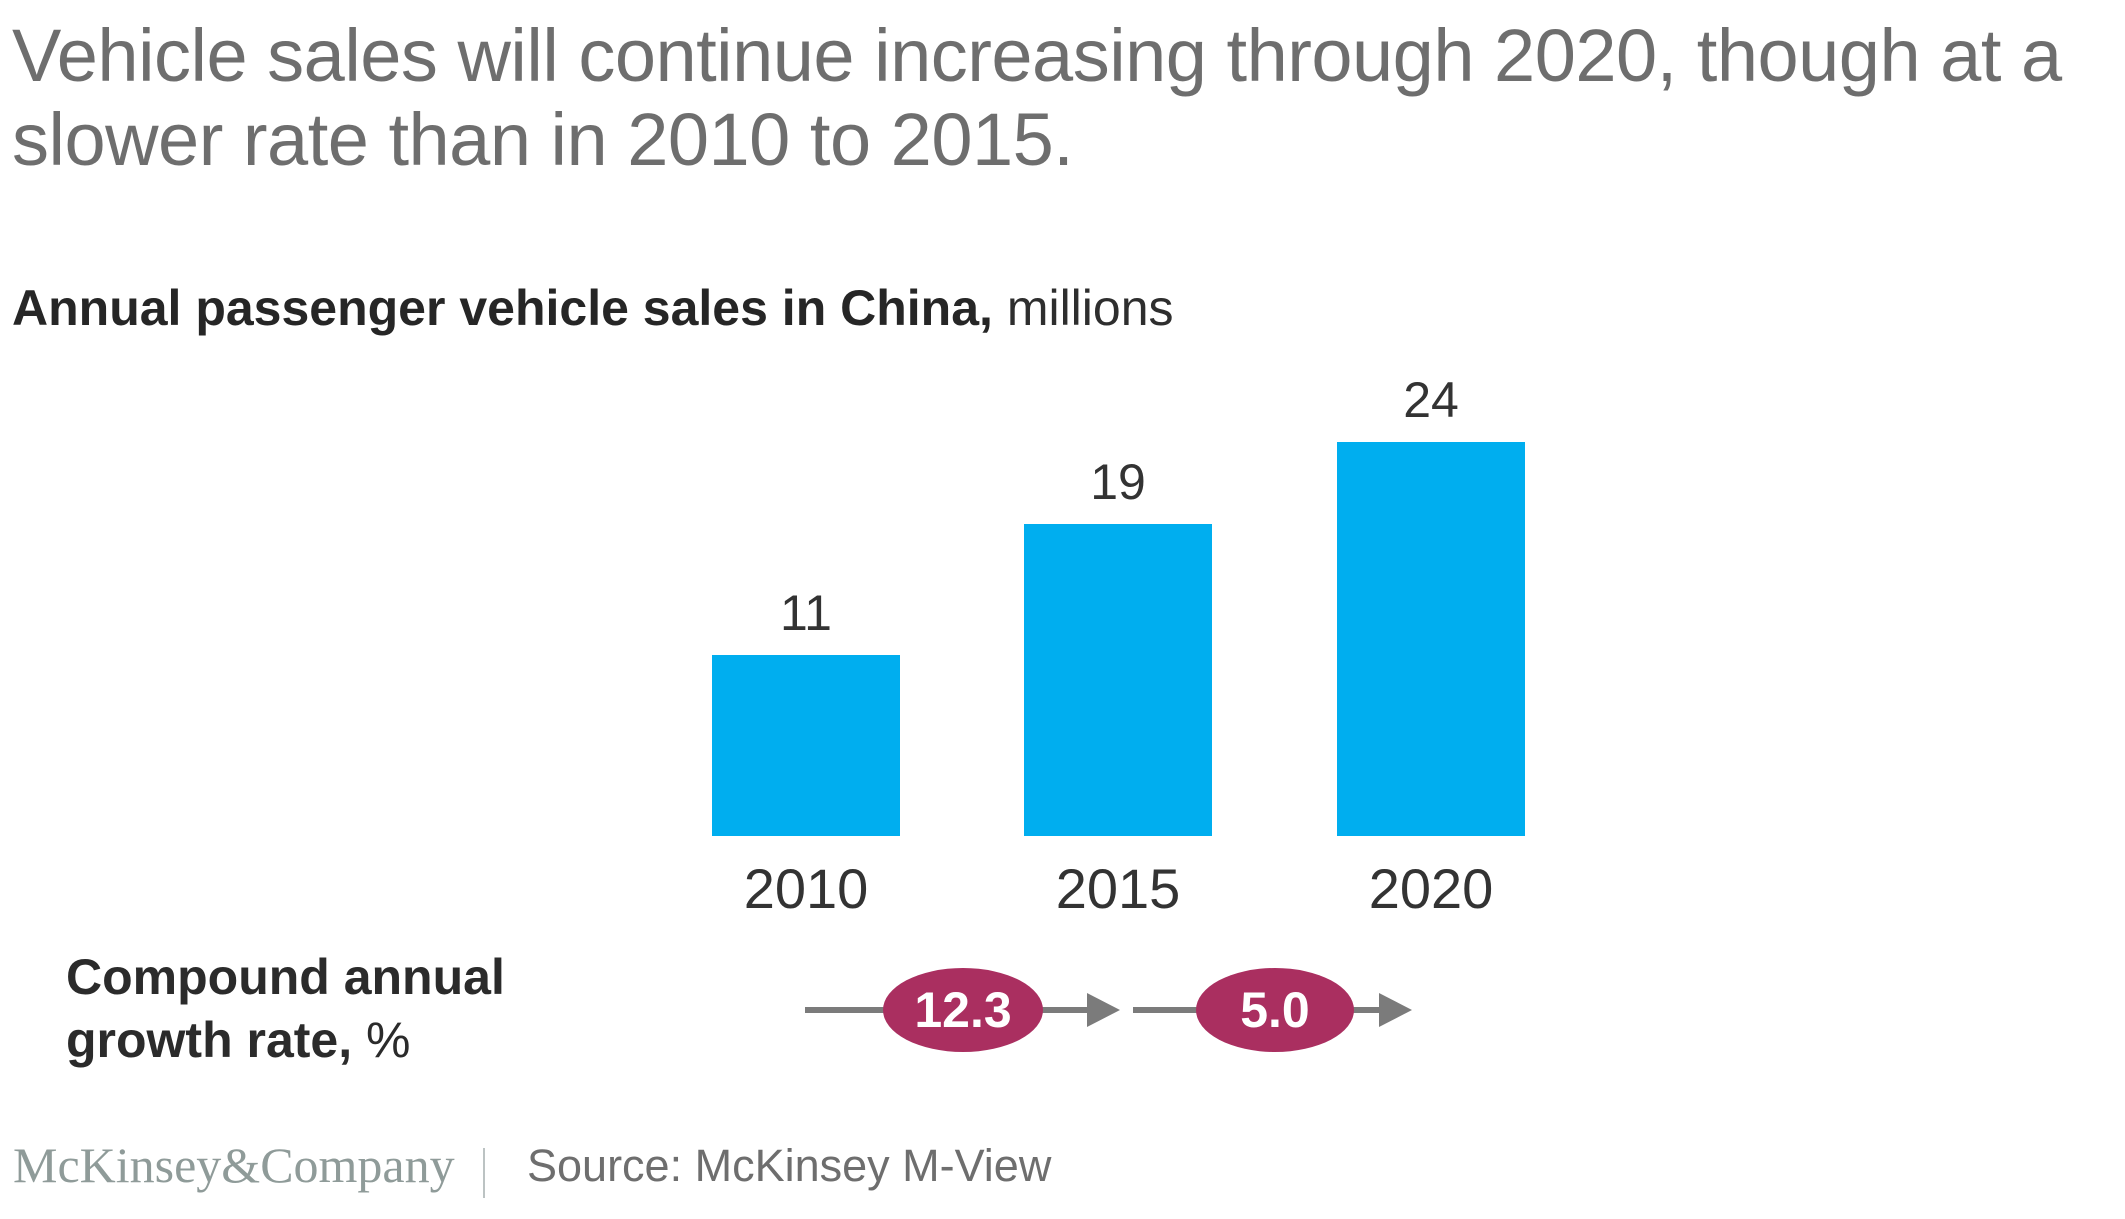 Image resolution: width=2125 pixels, height=1219 pixels. What do you see at coordinates (381, 1040) in the screenshot?
I see `cagr-label-unit: %` at bounding box center [381, 1040].